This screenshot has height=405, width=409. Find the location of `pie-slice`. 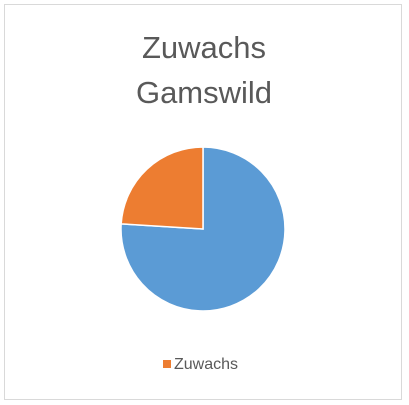

pie-slice is located at coordinates (162, 188).